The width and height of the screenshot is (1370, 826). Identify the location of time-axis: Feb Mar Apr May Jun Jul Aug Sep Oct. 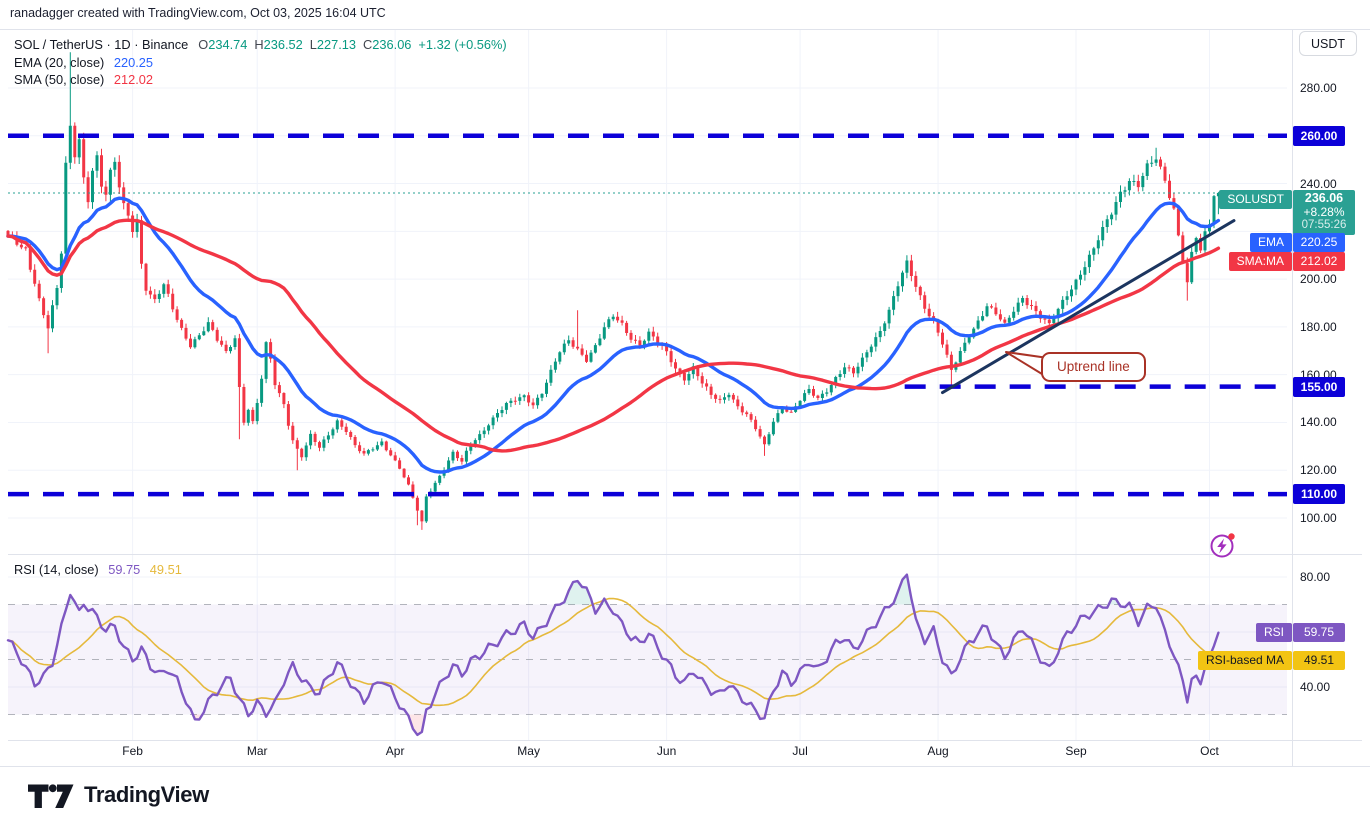
(685, 753).